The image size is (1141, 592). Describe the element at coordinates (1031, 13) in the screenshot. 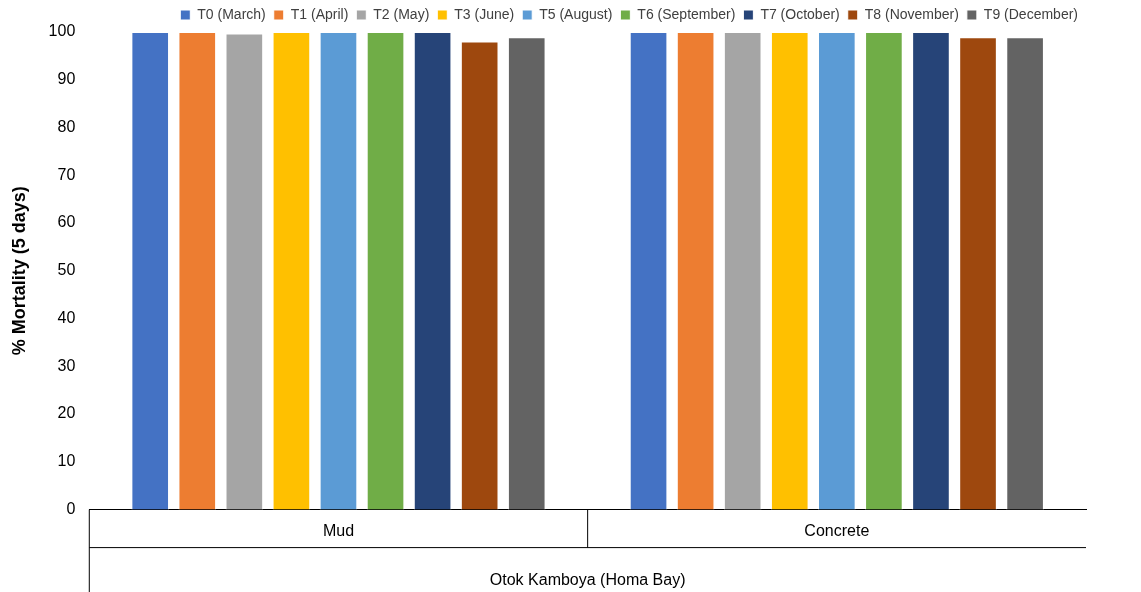

I see `legend-label: T9 (December)` at that location.